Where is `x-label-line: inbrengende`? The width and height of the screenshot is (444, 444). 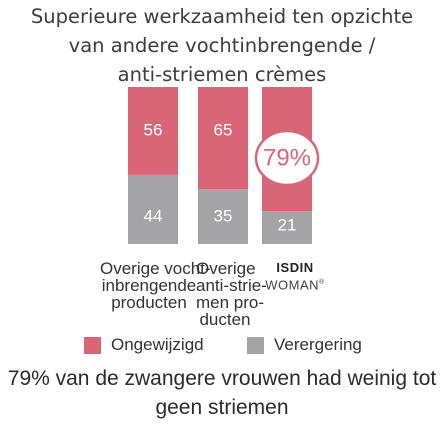
x-label-line: inbrengende is located at coordinates (149, 285).